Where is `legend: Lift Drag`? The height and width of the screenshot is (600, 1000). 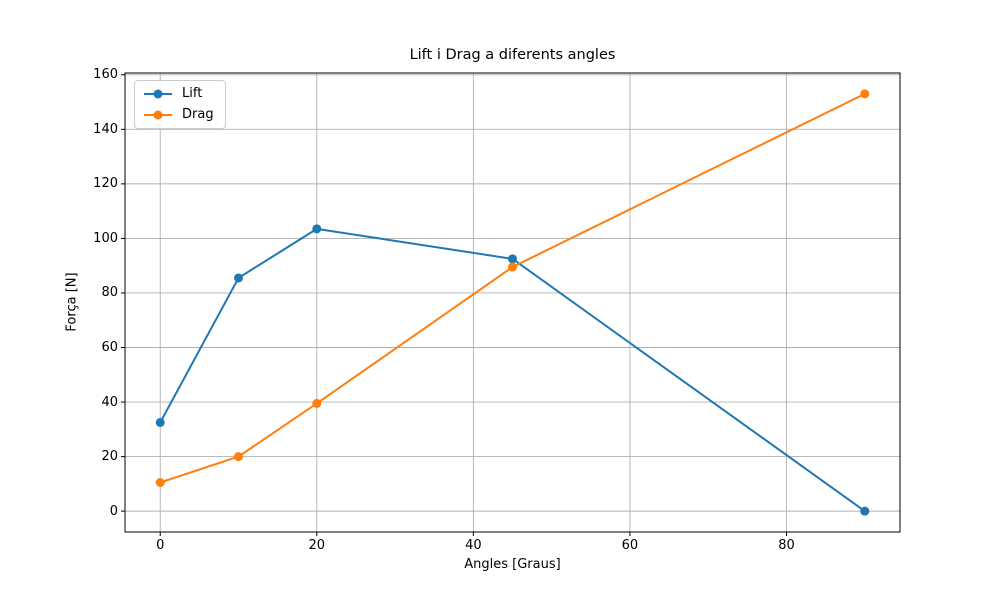
legend: Lift Drag is located at coordinates (180, 104).